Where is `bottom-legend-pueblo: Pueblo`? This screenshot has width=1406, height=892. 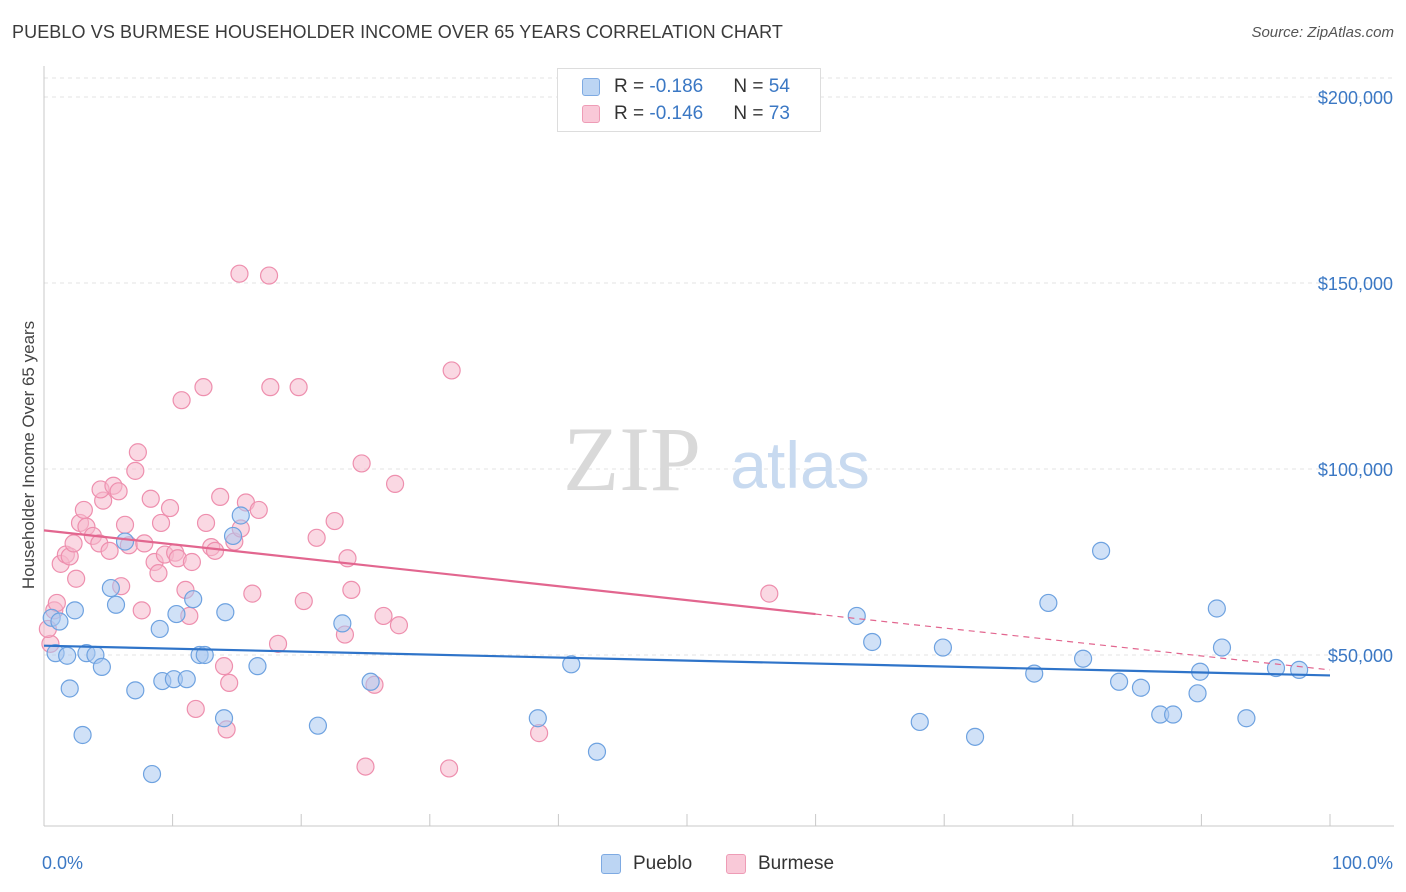
bottom-legend-pueblo: Pueblo is located at coordinates (646, 864).